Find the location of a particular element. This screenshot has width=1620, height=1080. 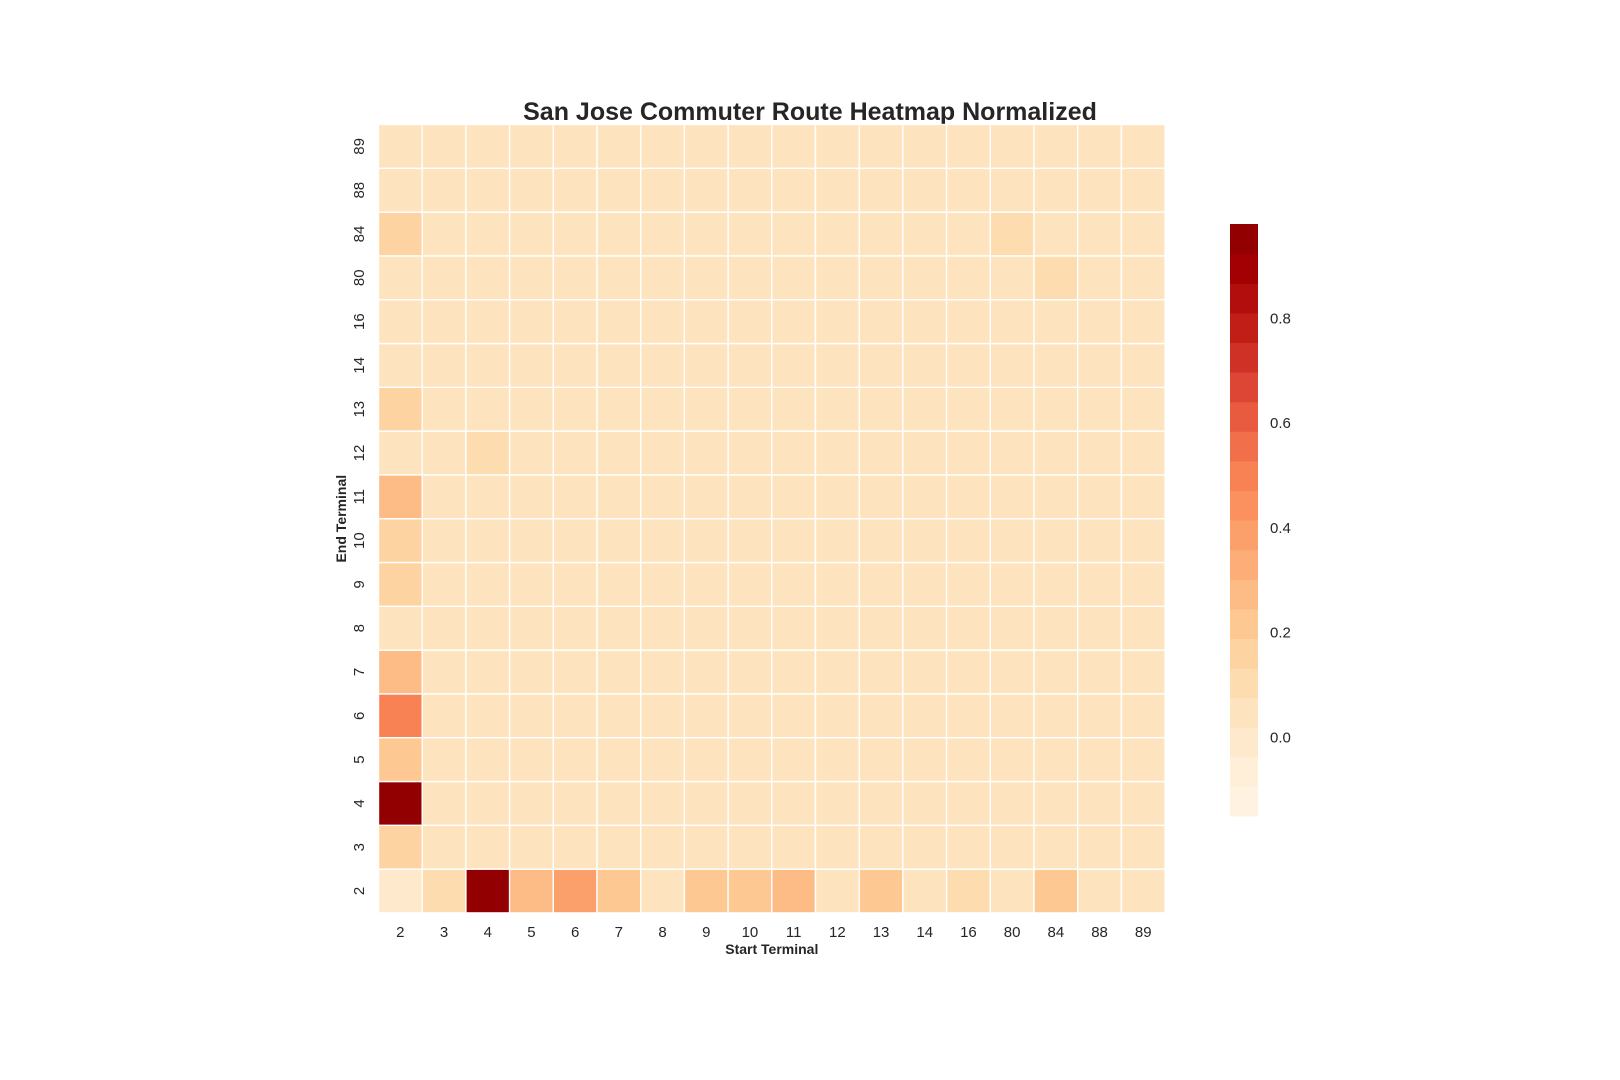

x-tick-label: 80 is located at coordinates (1012, 932).